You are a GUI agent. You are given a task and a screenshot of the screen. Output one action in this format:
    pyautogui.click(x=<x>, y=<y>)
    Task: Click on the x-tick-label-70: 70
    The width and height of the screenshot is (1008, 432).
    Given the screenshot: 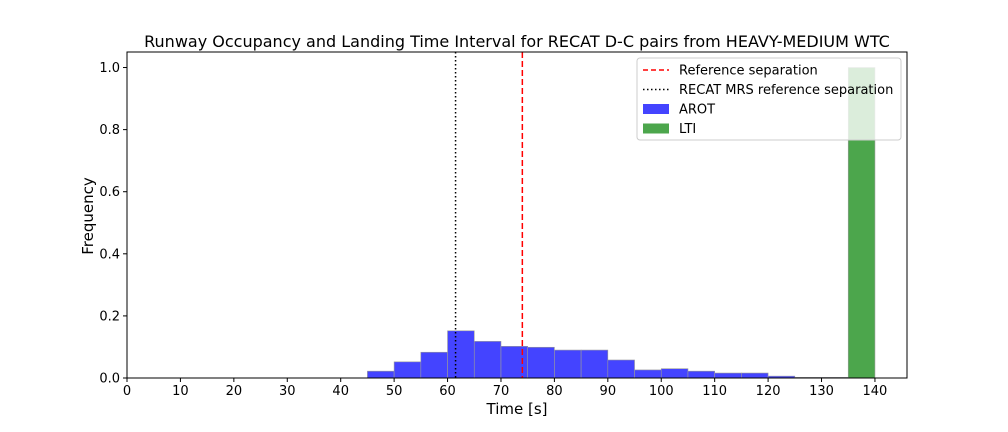 What is the action you would take?
    pyautogui.click(x=501, y=391)
    